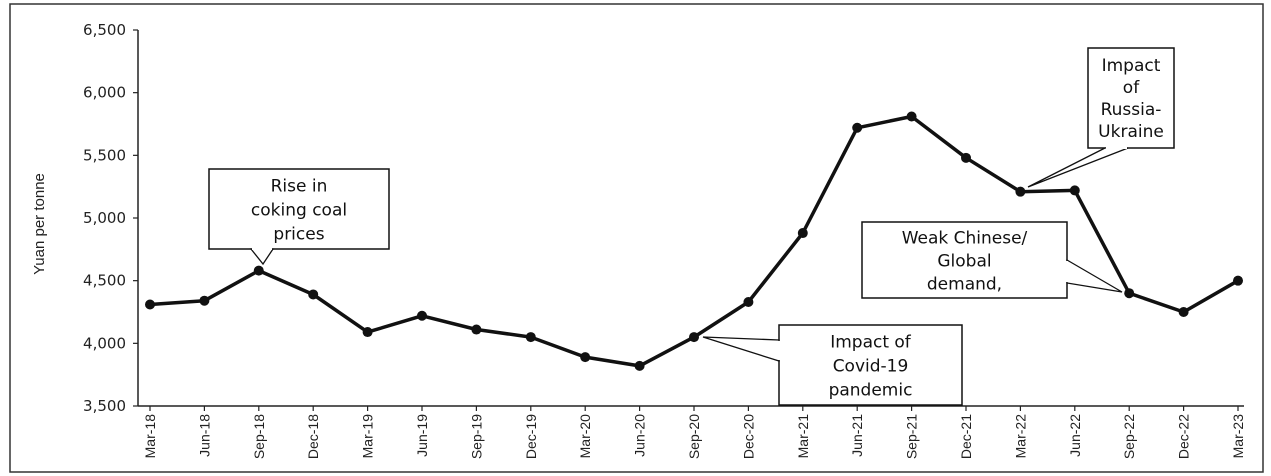  I want to click on x-tick-label: Mar-18, so click(150, 436).